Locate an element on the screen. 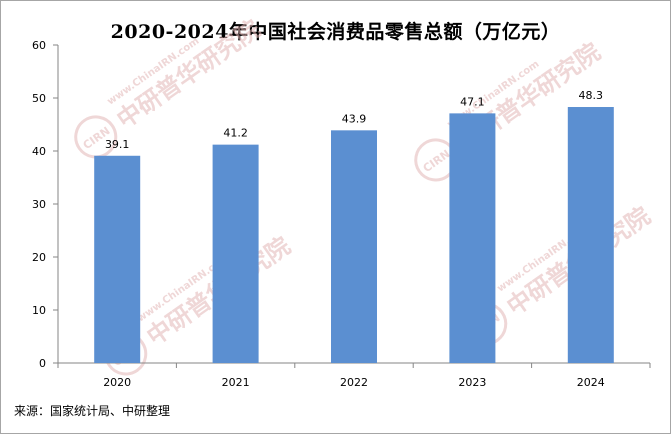 This screenshot has width=671, height=434. bar-2020 is located at coordinates (117, 259).